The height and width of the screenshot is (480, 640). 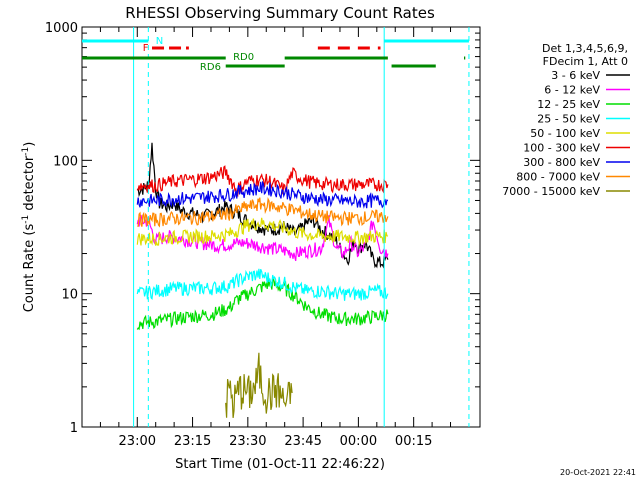 I want to click on chart-title: RHESSI Observing Summary Count Rates, so click(x=280, y=13).